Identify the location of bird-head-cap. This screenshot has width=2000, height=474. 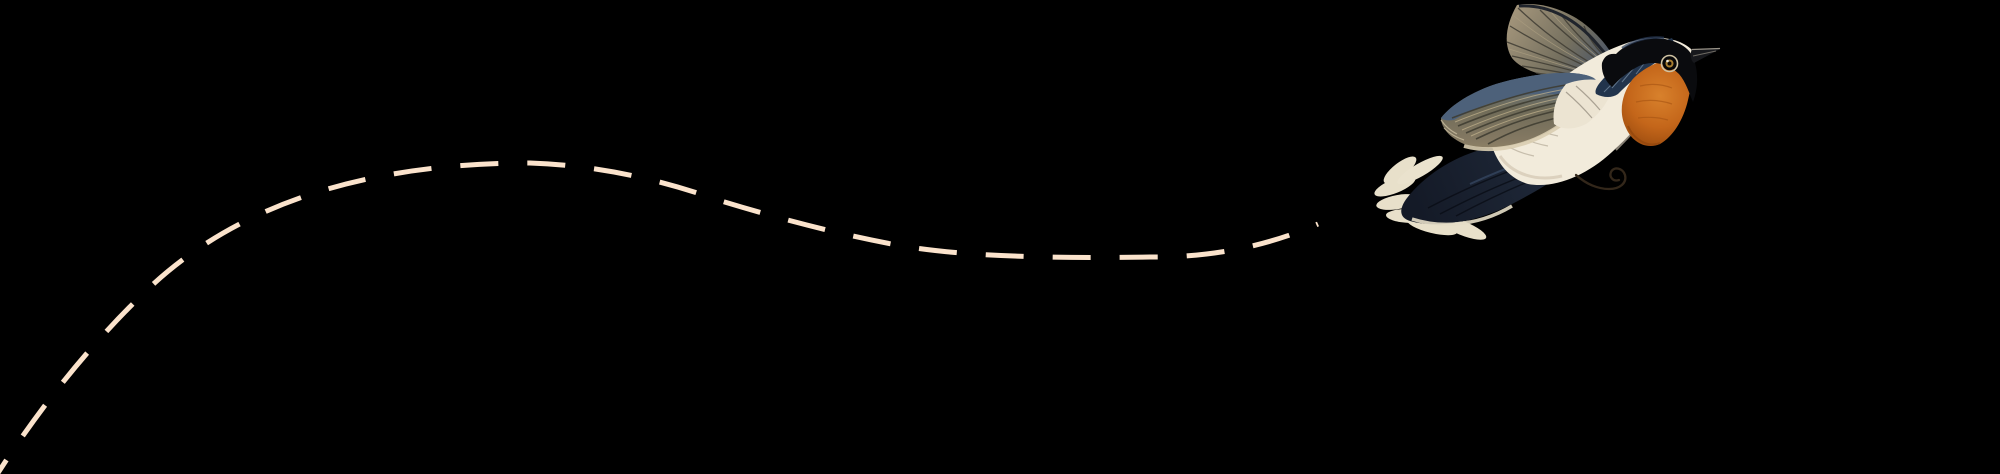
(1649, 69).